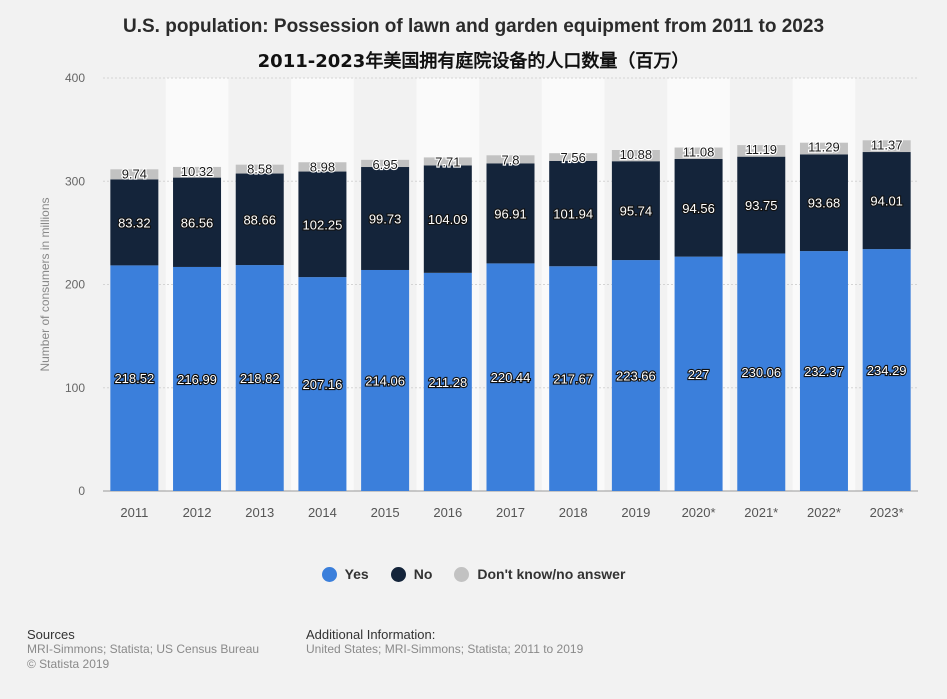 This screenshot has height=699, width=947. I want to click on x-tick-label: 2012, so click(197, 512).